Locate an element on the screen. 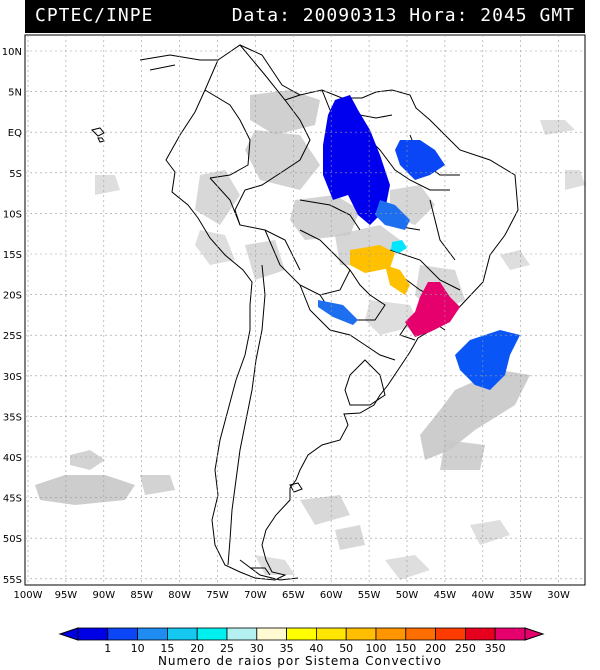 This screenshot has height=670, width=600. lightning-system-maranhao is located at coordinates (420, 160).